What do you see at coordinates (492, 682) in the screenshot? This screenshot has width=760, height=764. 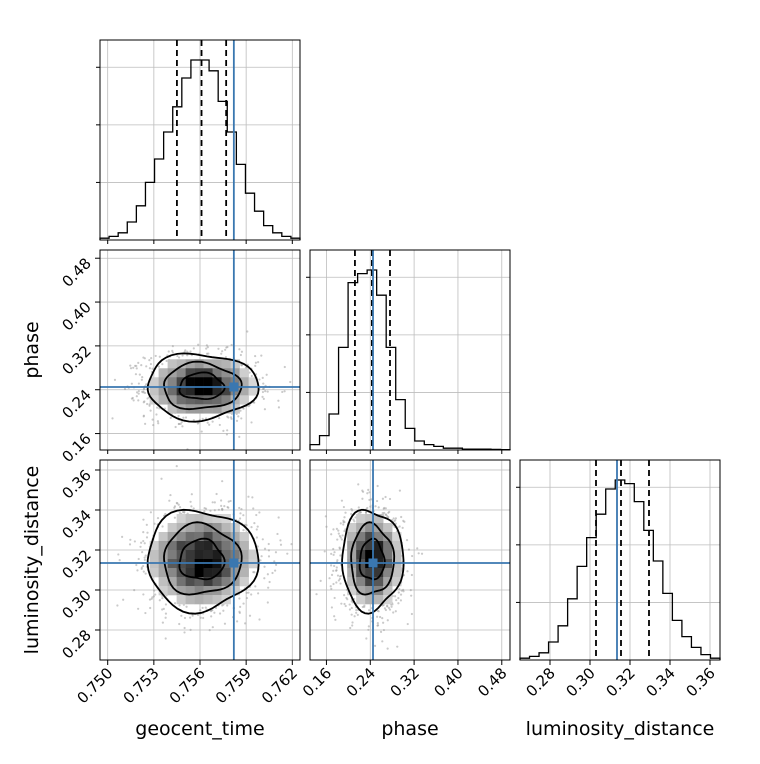 I see `x-tick-label: 0.48` at bounding box center [492, 682].